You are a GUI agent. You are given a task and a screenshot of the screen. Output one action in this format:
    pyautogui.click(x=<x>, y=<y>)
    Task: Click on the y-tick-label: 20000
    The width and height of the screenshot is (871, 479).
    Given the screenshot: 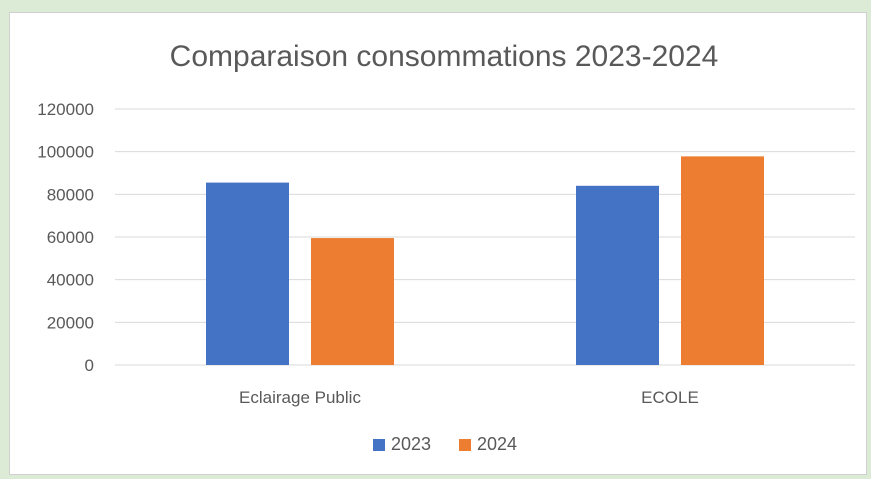 What is the action you would take?
    pyautogui.click(x=70, y=322)
    